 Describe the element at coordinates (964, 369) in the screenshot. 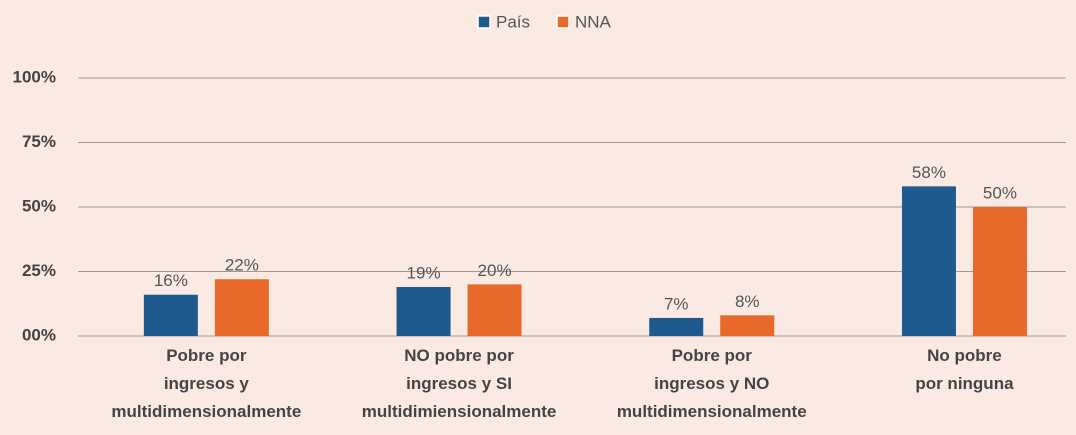

I see `x-tick-label: No pobre por ninguna` at that location.